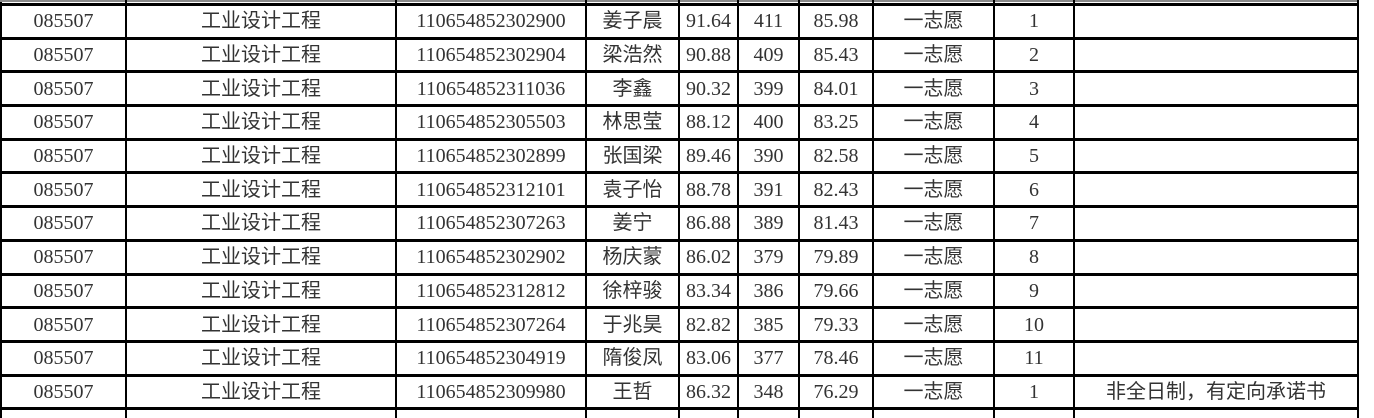 The height and width of the screenshot is (418, 1374). Describe the element at coordinates (491, 392) in the screenshot. I see `cell-exam-number: 110654852309980` at that location.